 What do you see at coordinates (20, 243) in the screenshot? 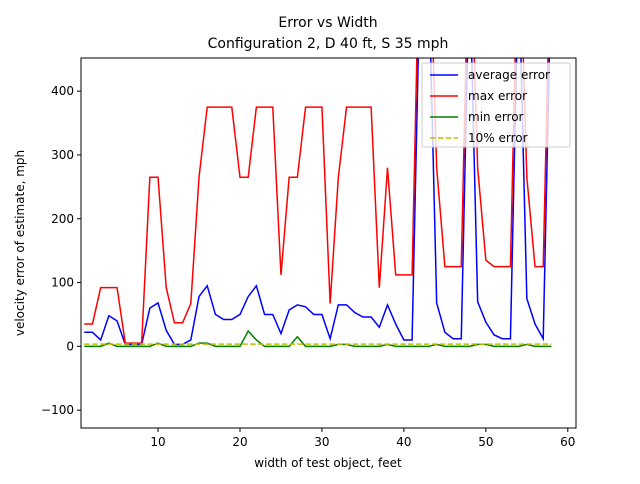
I see `y-axis-label: velocity error of estimate, mph` at bounding box center [20, 243].